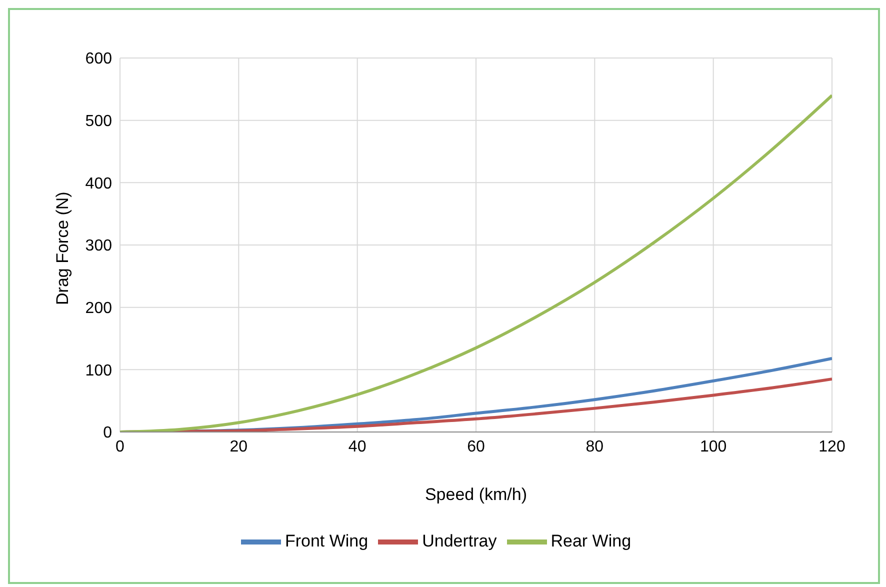  I want to click on x-tick-label: 40, so click(357, 447).